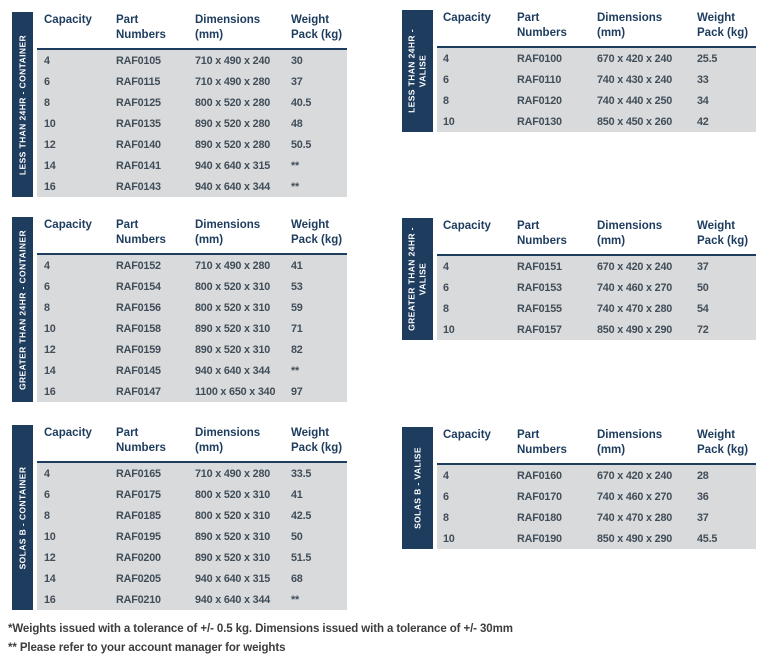 This screenshot has width=768, height=660. I want to click on cell-part-number: RAF0135, so click(138, 123).